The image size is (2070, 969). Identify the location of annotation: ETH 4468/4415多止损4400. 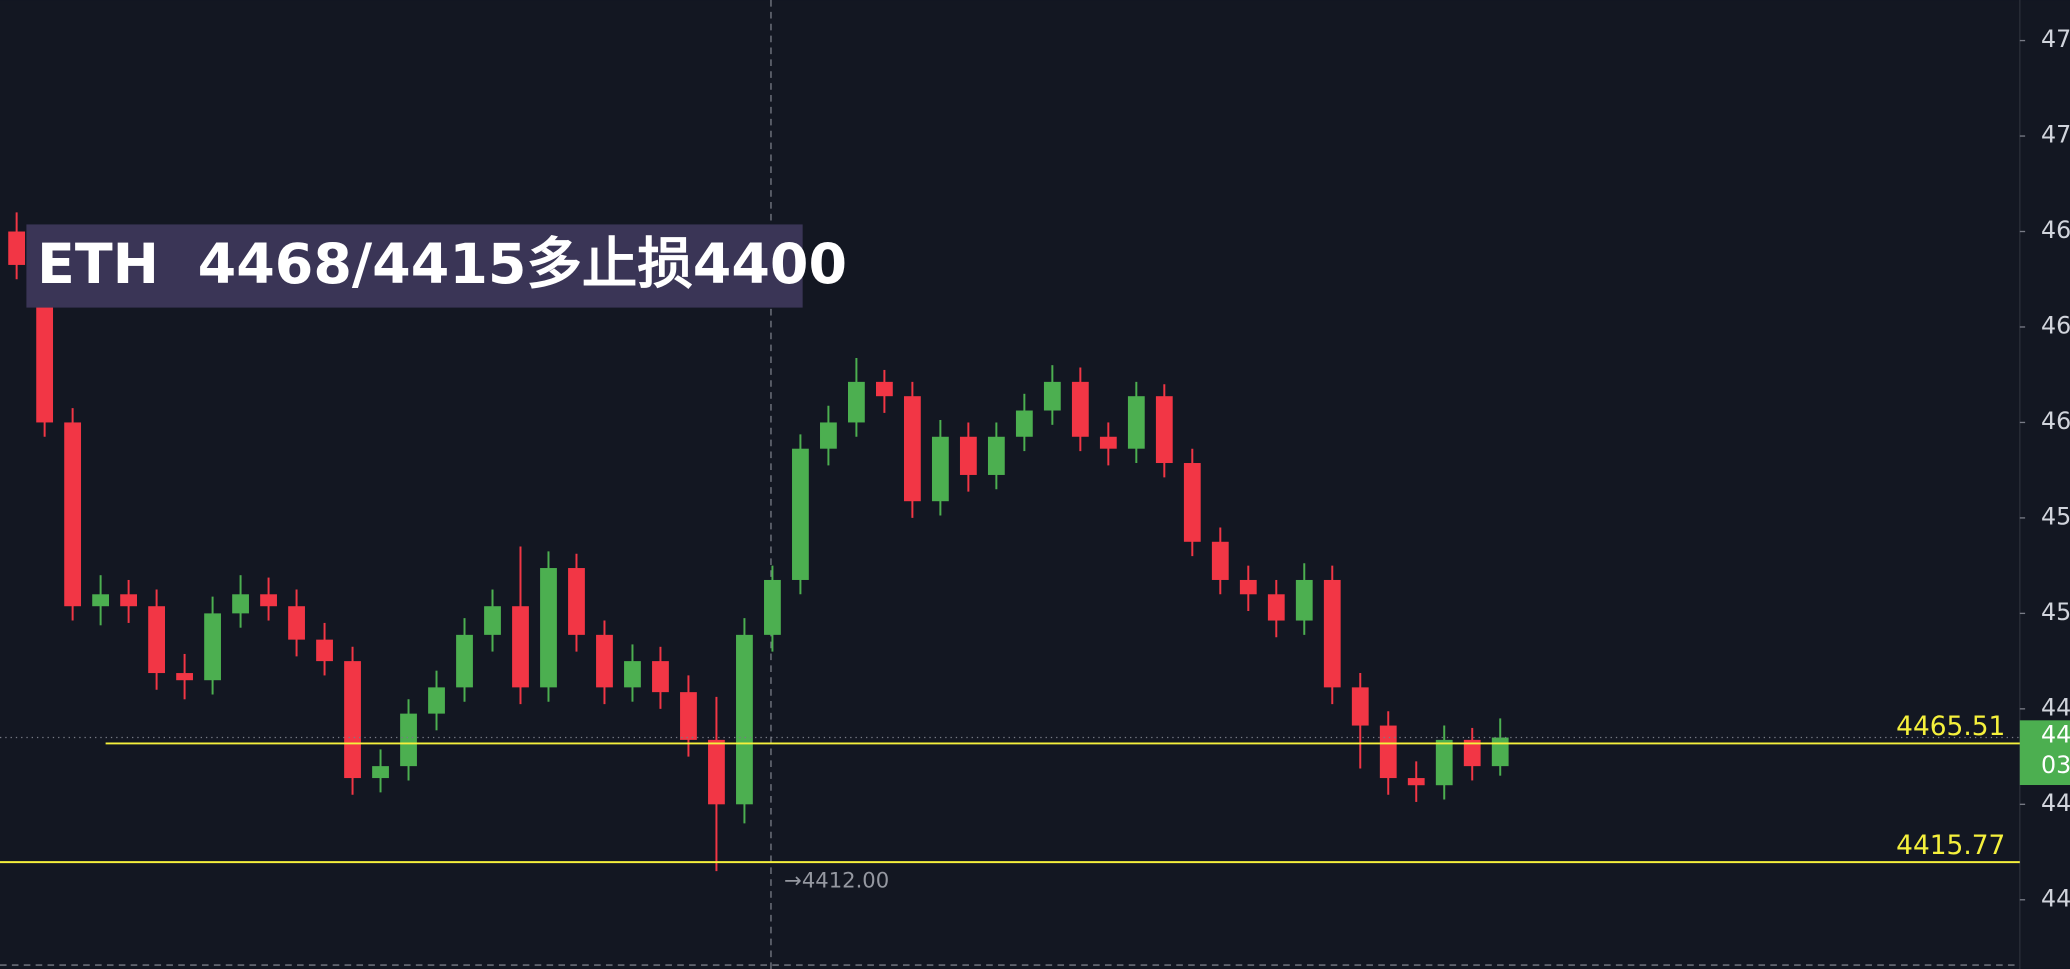
(442, 265).